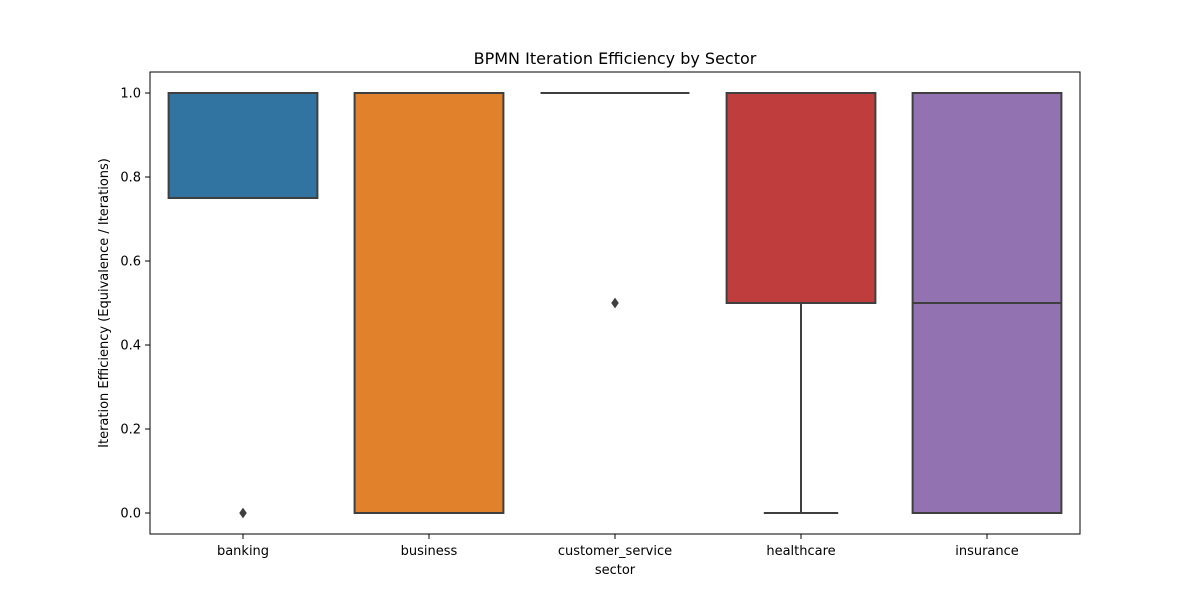  I want to click on y-tick-label-3: 0.6, so click(130, 262).